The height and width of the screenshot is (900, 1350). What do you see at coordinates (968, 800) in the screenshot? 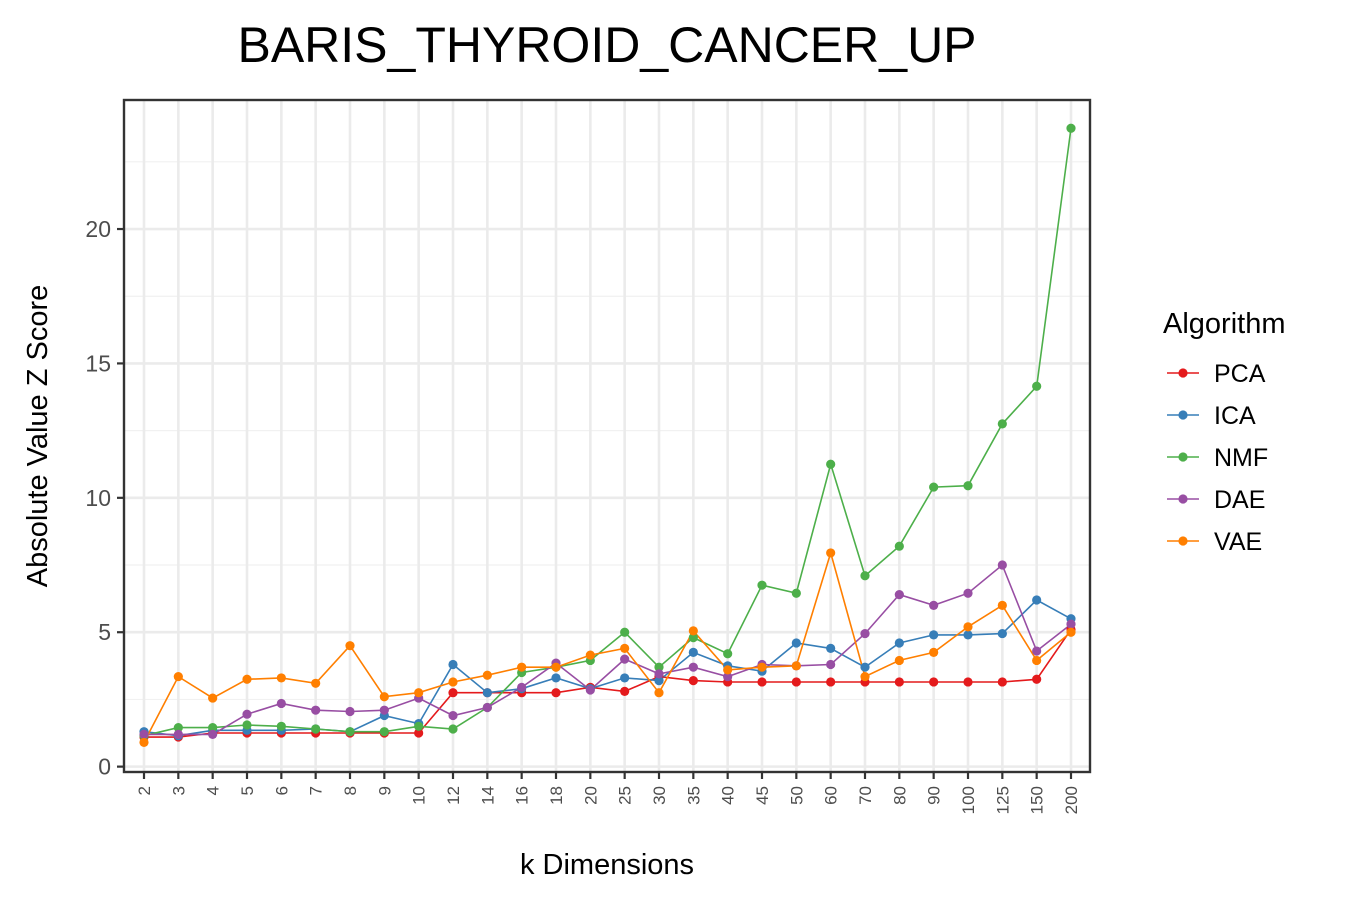
I see `x-tick-label: 100` at bounding box center [968, 800].